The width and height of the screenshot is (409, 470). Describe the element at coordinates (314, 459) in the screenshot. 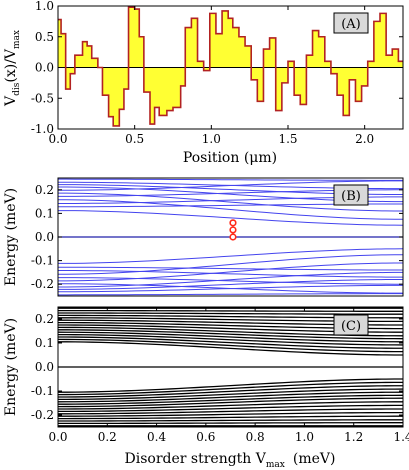

I see `panel-c-xlabel-unit: (meV)` at that location.